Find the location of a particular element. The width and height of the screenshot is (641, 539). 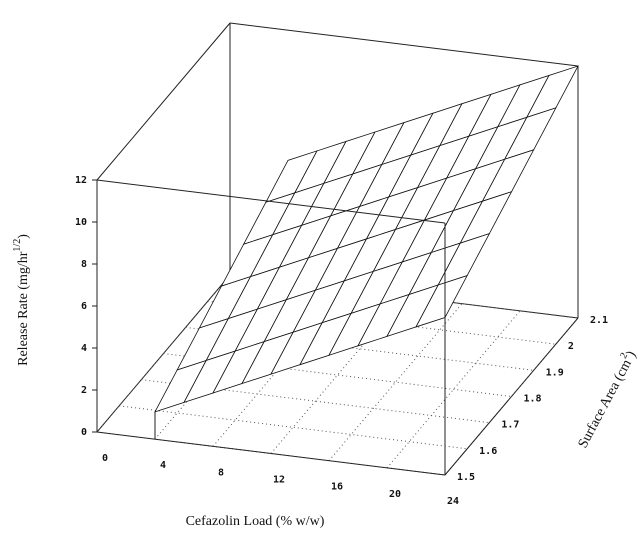

z-label-end: ) is located at coordinates (23, 236).